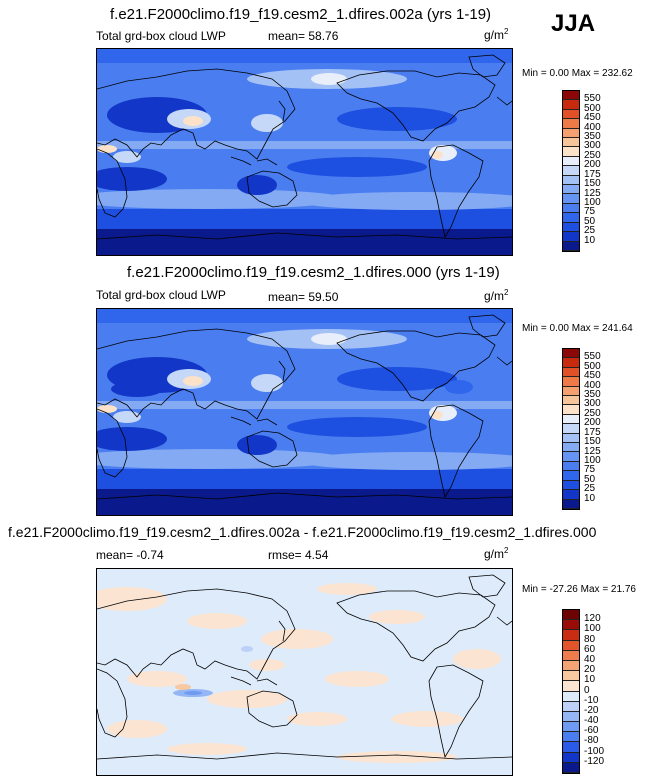 The height and width of the screenshot is (782, 645). Describe the element at coordinates (591, 741) in the screenshot. I see `colorbar-tick-label: -80` at that location.